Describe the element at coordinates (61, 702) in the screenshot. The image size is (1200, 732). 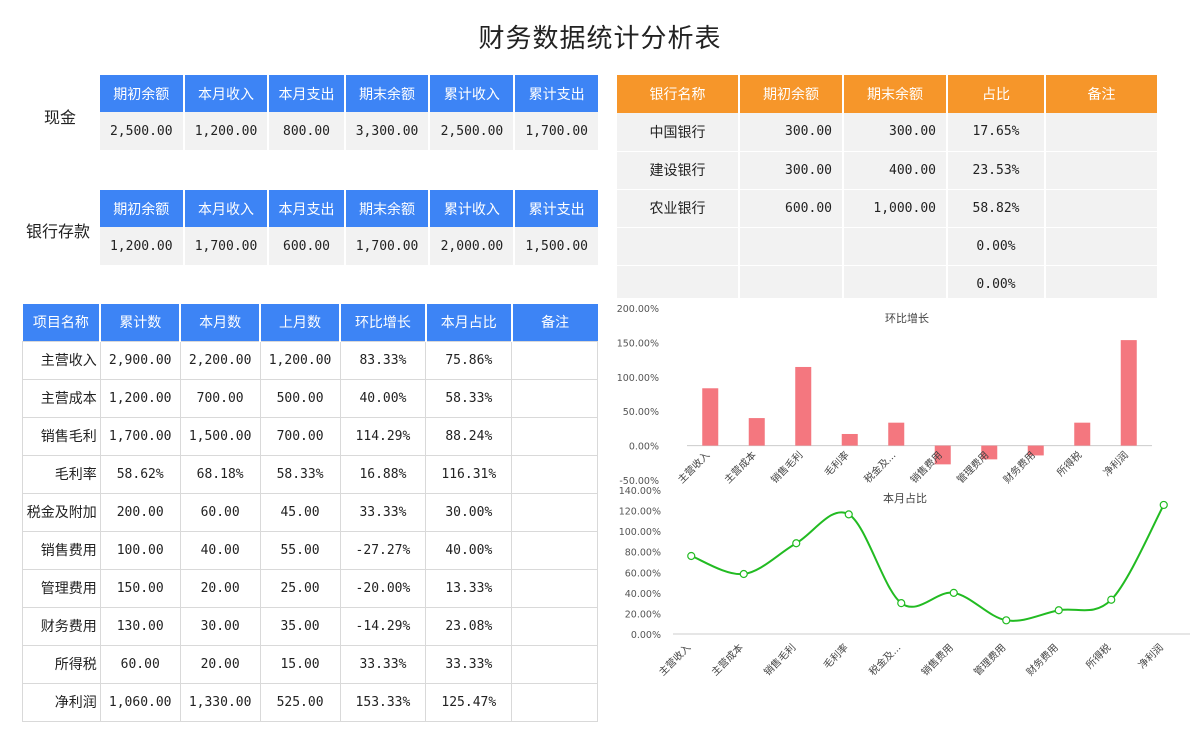
I see `item-cell: 净利润` at that location.